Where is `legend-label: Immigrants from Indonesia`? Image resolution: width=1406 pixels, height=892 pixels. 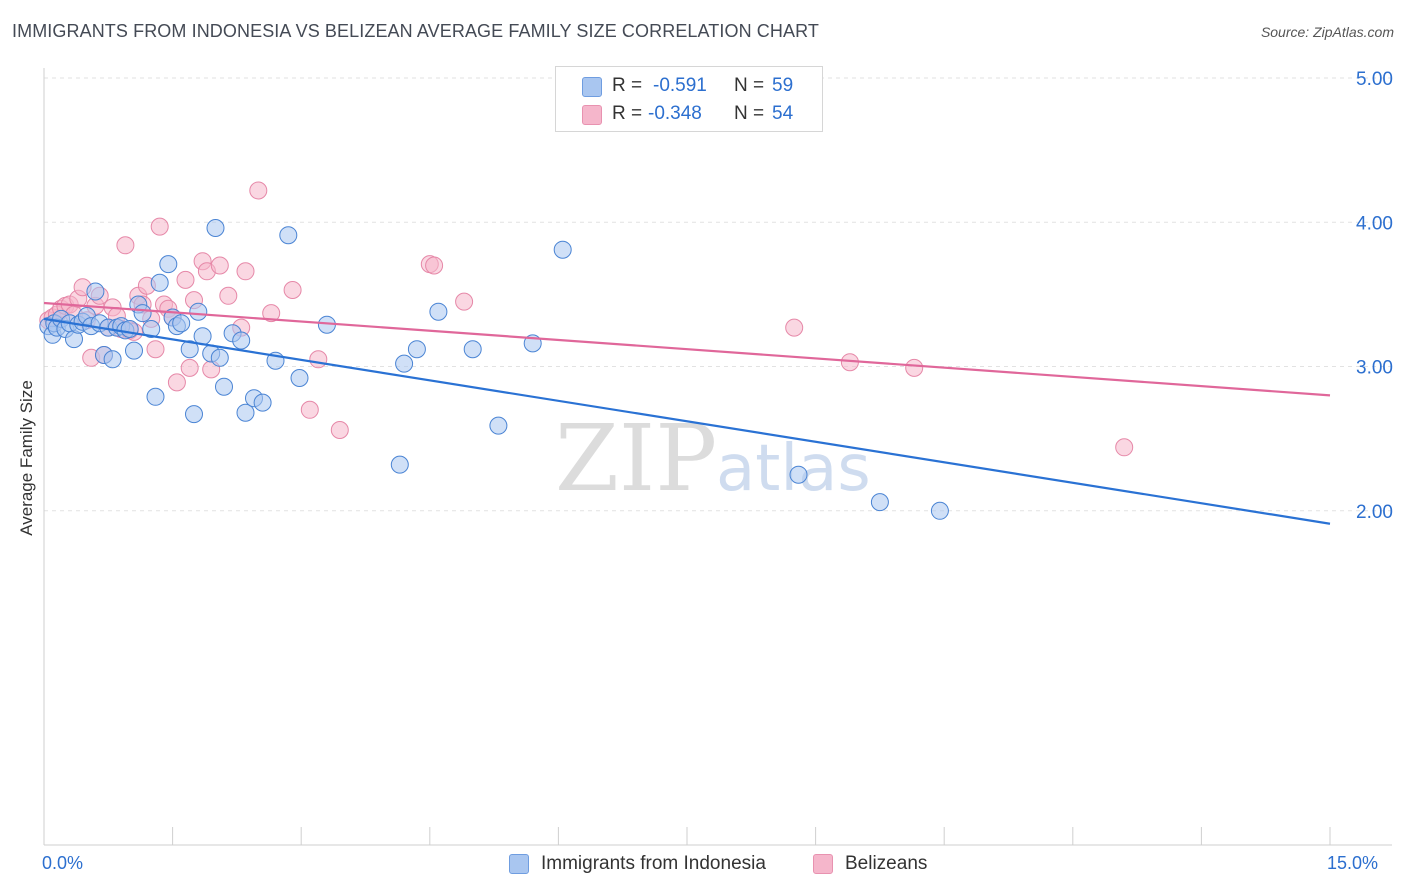
legend-label: Immigrants from Indonesia is located at coordinates (653, 863).